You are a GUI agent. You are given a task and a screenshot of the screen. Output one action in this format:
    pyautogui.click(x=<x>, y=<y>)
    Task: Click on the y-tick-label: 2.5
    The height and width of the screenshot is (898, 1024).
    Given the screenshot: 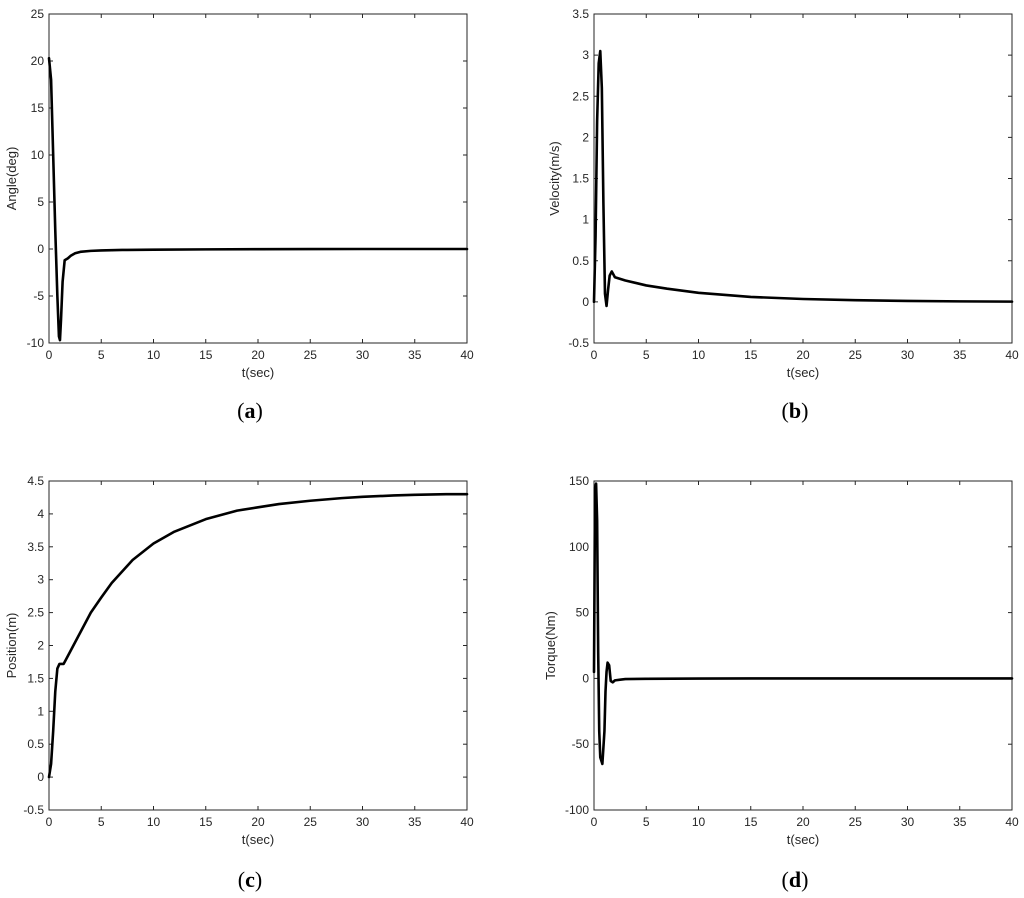 What is the action you would take?
    pyautogui.click(x=580, y=96)
    